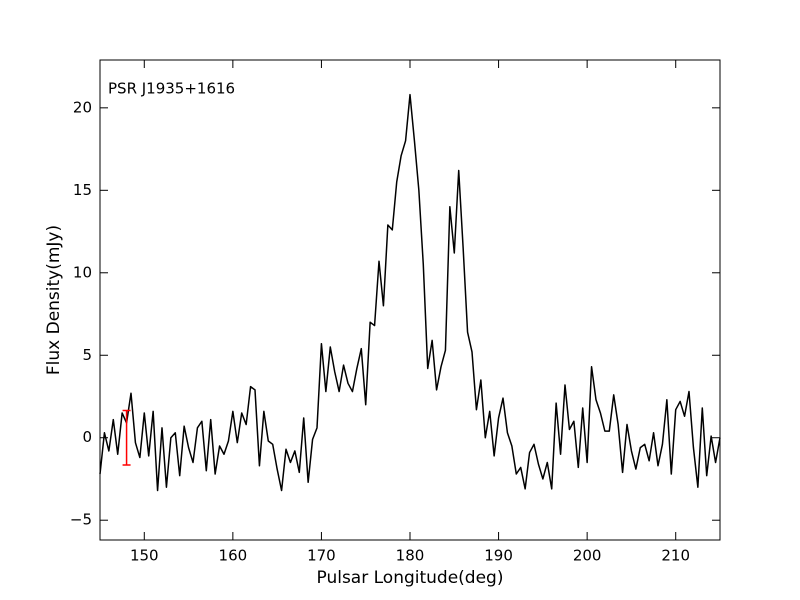  What do you see at coordinates (82, 107) in the screenshot?
I see `y-tick-label: 20` at bounding box center [82, 107].